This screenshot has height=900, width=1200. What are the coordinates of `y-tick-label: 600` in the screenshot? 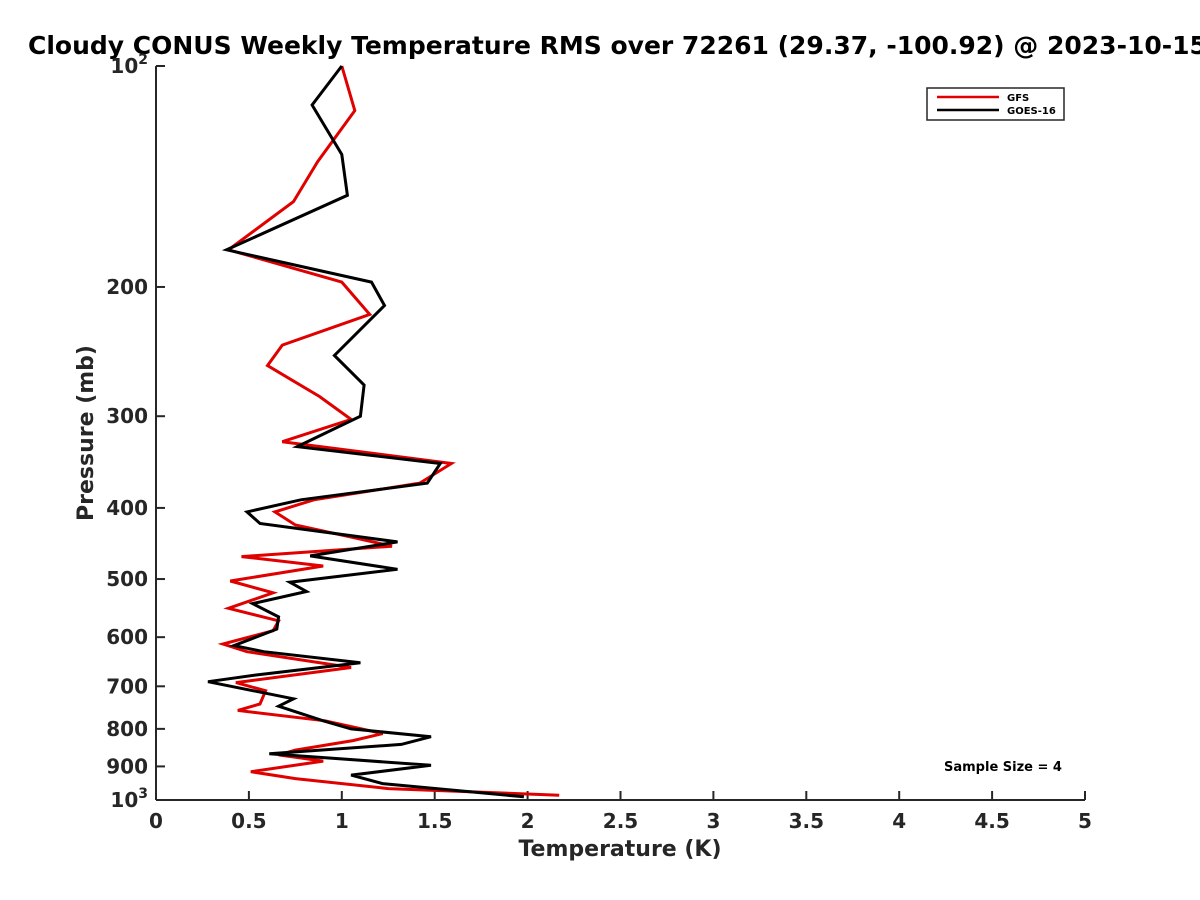 It's located at (127, 637).